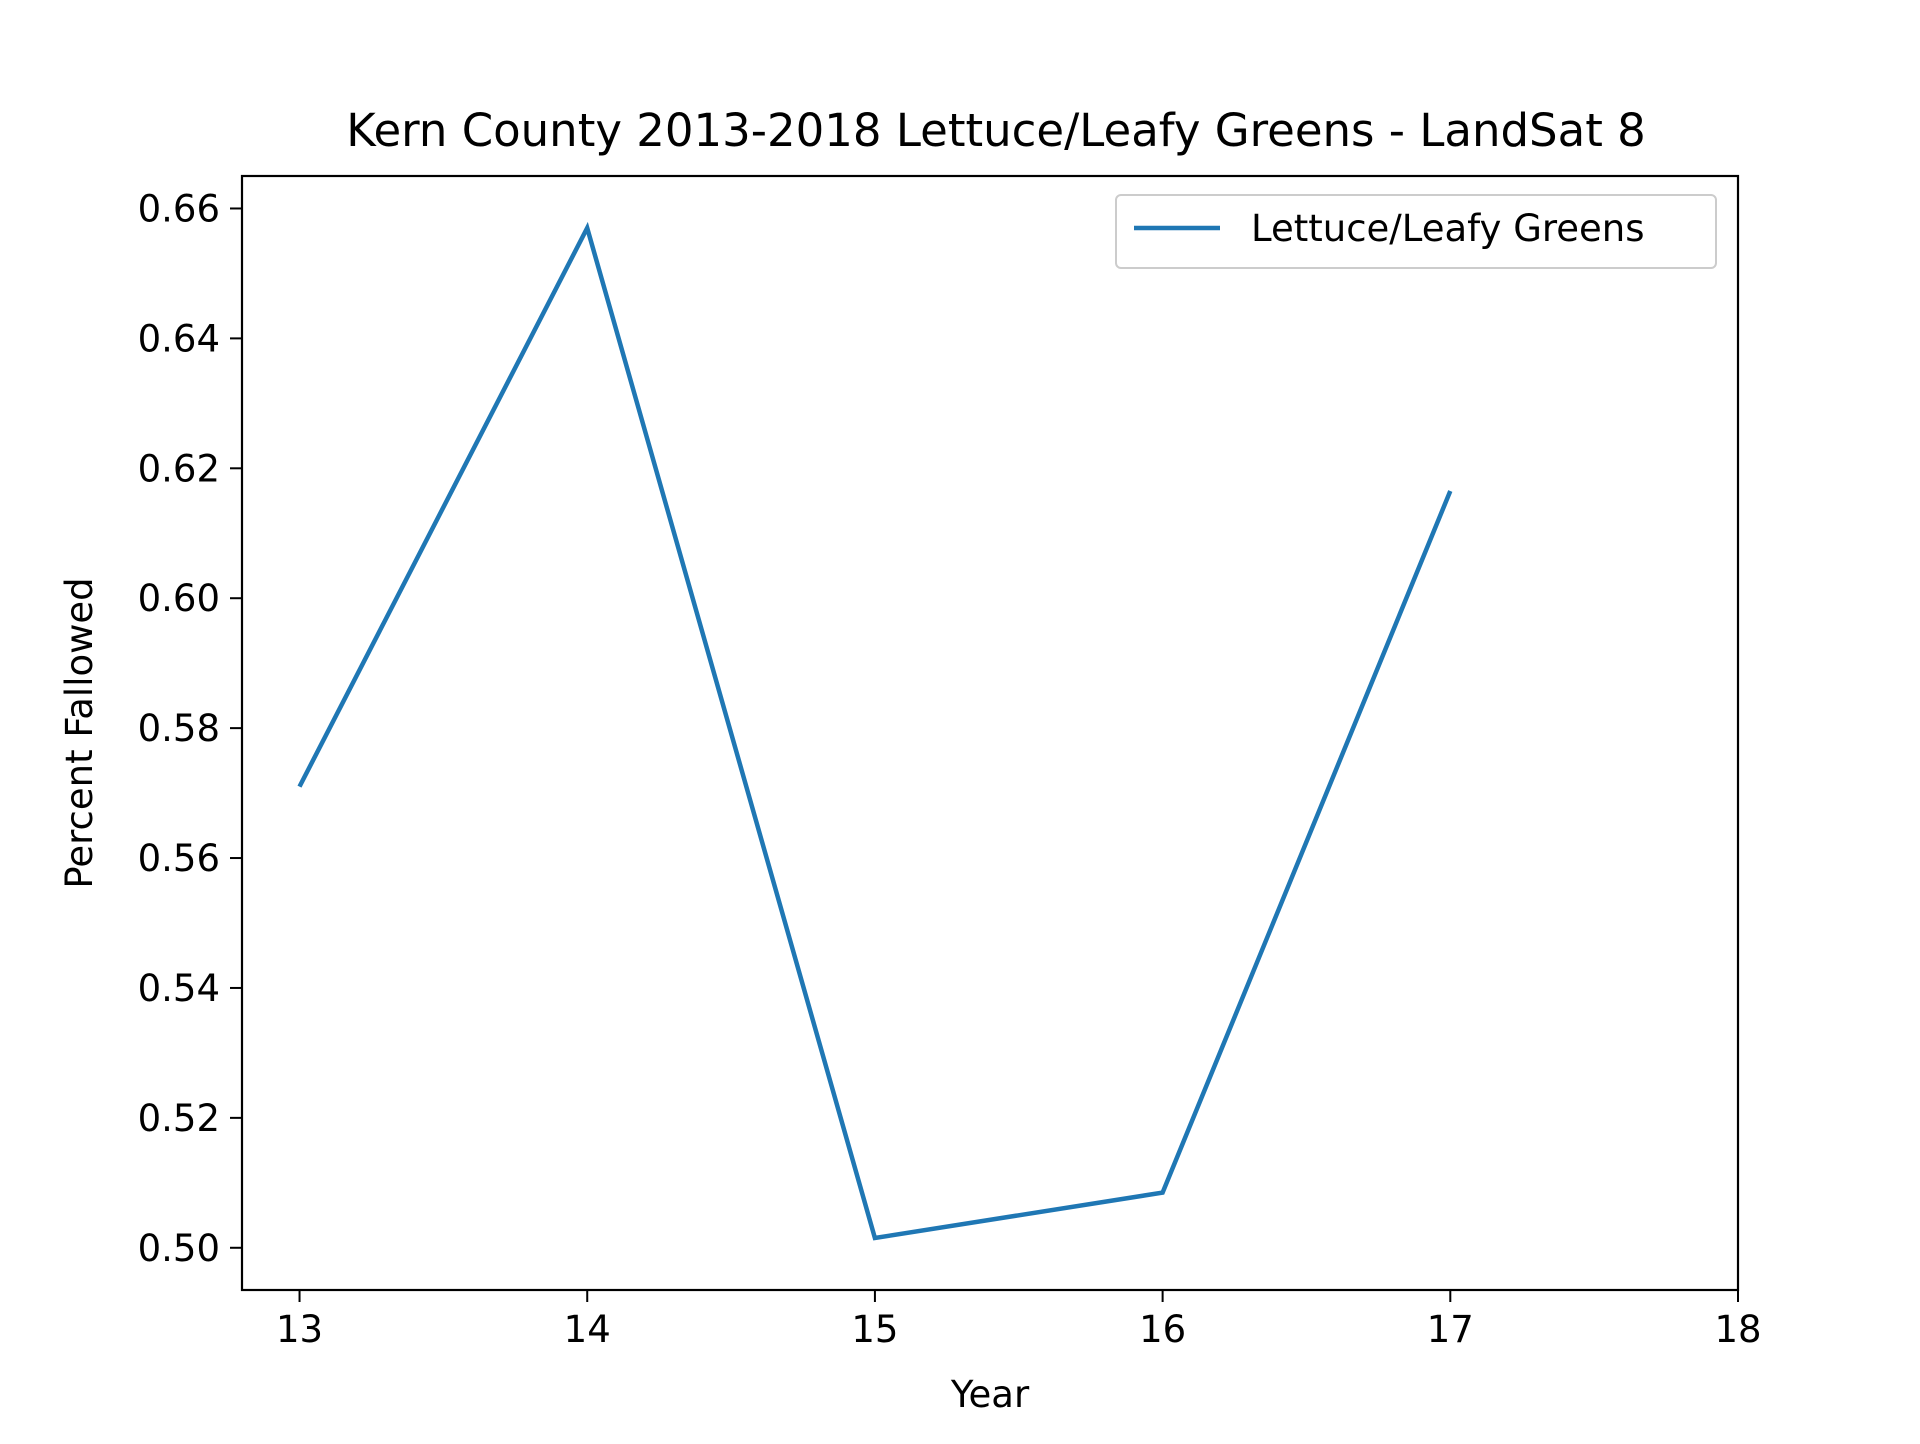  What do you see at coordinates (179, 1248) in the screenshot?
I see `y-tick-label: 0.50` at bounding box center [179, 1248].